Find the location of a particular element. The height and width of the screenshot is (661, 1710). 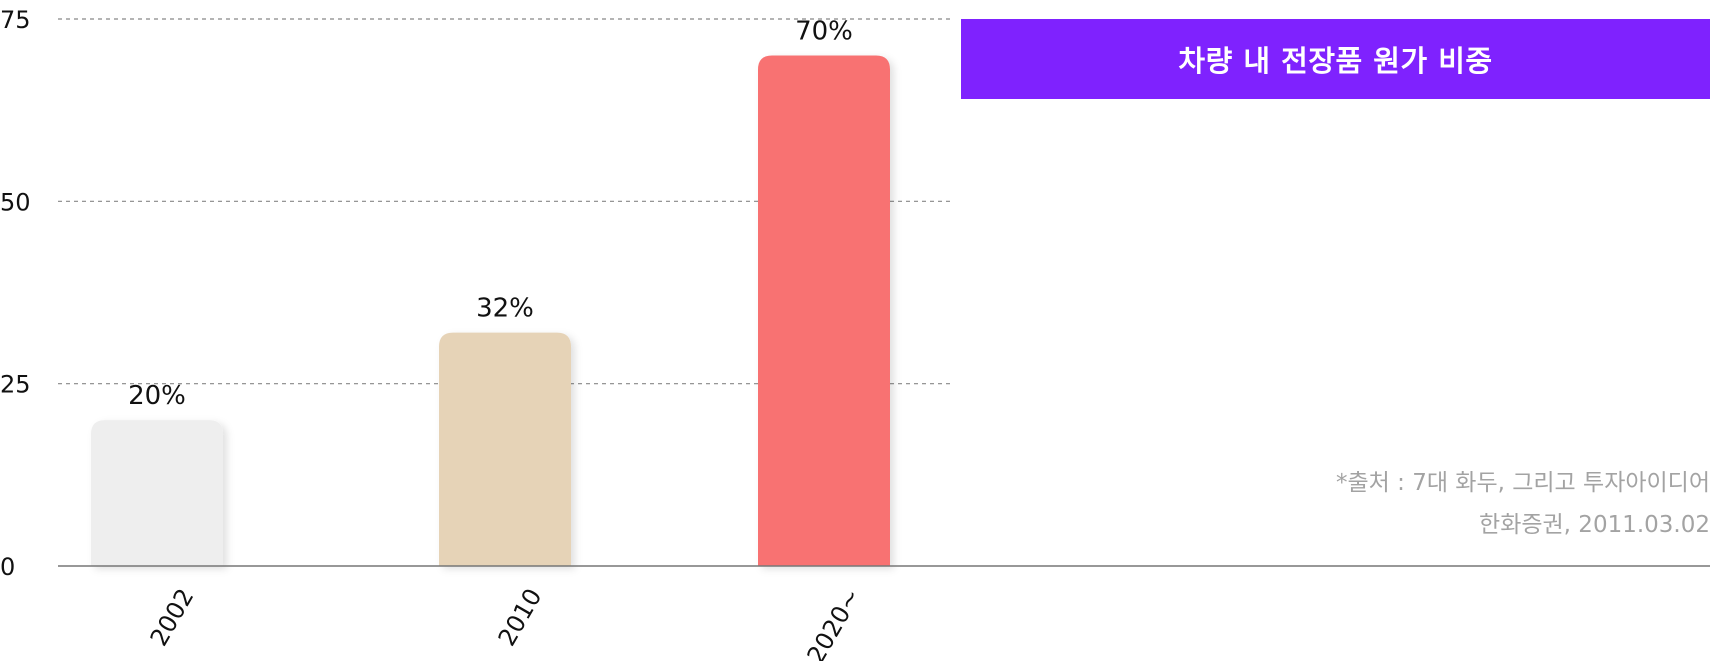

y-tick-label: 0 is located at coordinates (7, 567).